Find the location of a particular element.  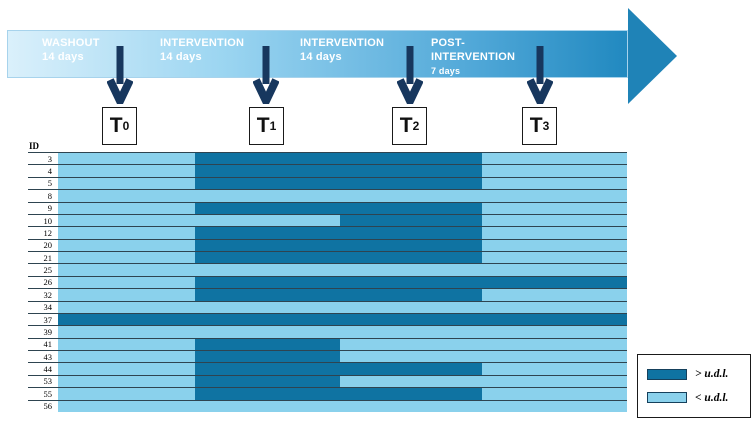

phase-intervention-2: INTERVENTION 14 days is located at coordinates (342, 50).